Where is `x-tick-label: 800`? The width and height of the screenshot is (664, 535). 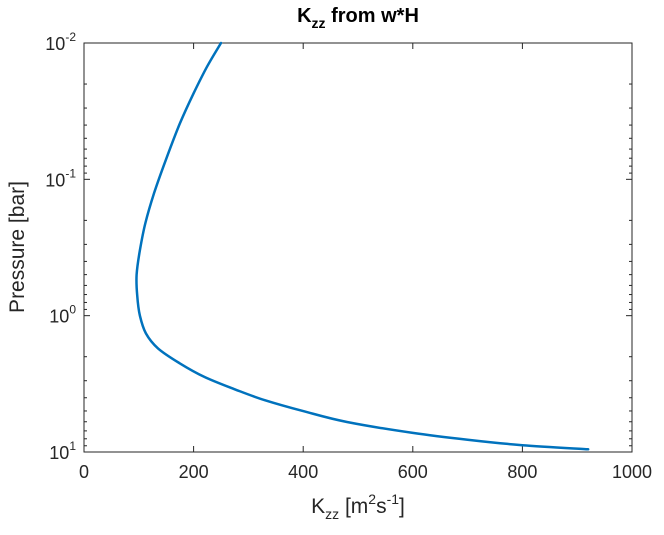 x-tick-label: 800 is located at coordinates (522, 472).